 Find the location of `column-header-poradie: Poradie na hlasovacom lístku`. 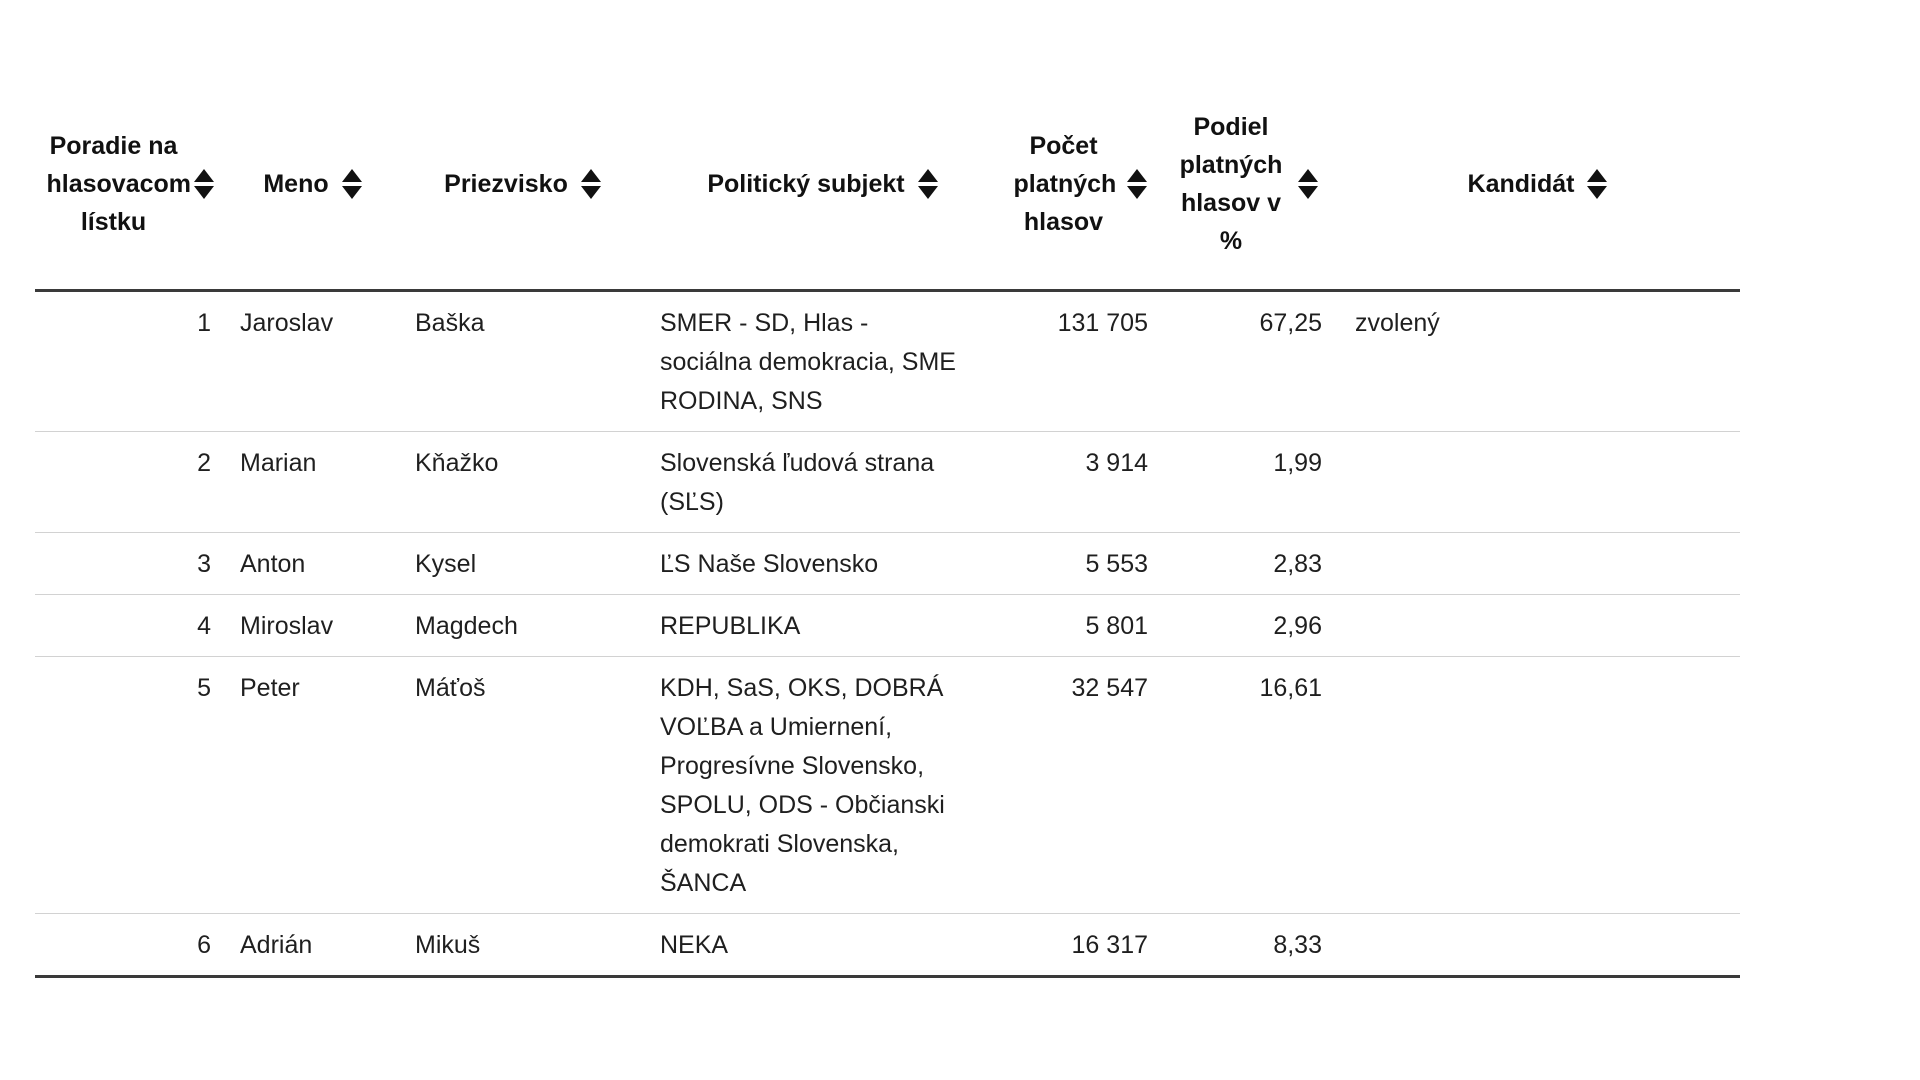

column-header-poradie: Poradie na hlasovacom lístku is located at coordinates (130, 186).